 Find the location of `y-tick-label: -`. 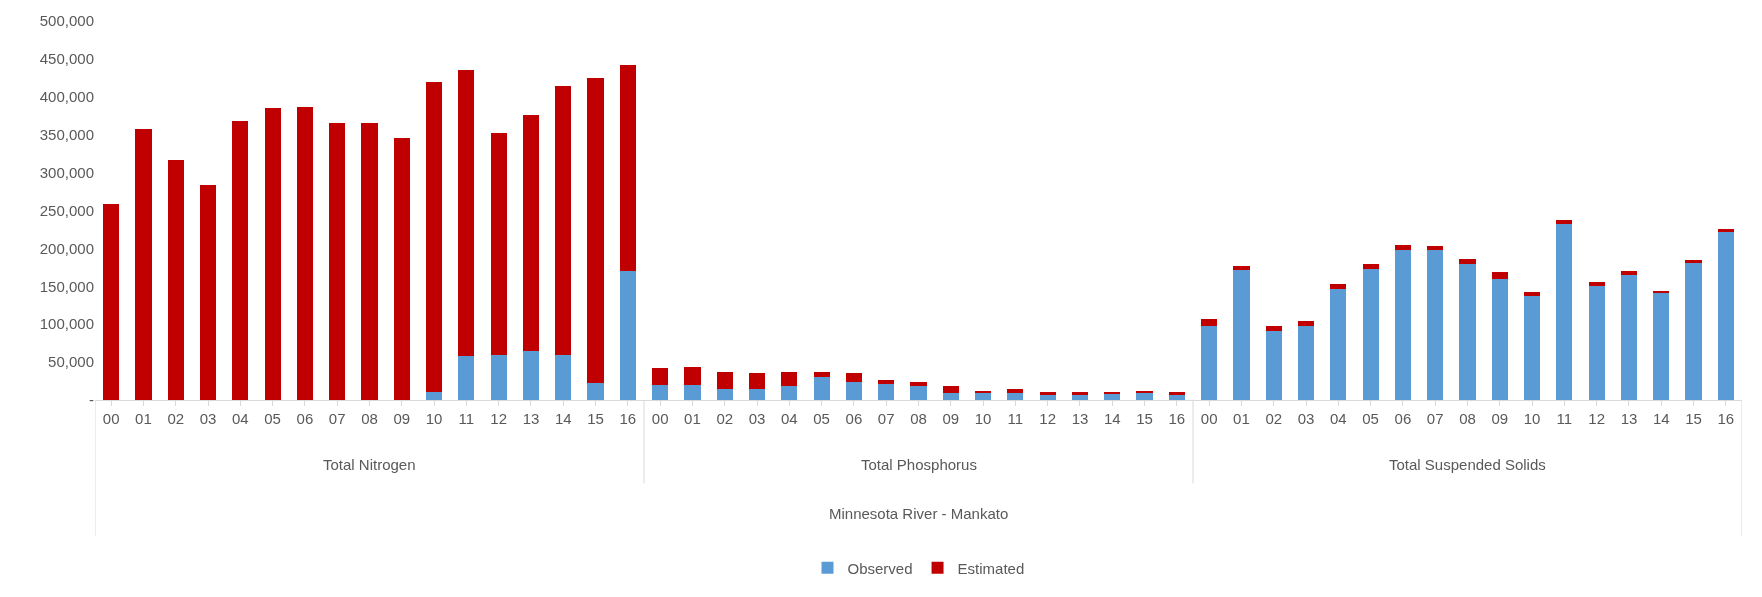

y-tick-label: - is located at coordinates (91, 400).